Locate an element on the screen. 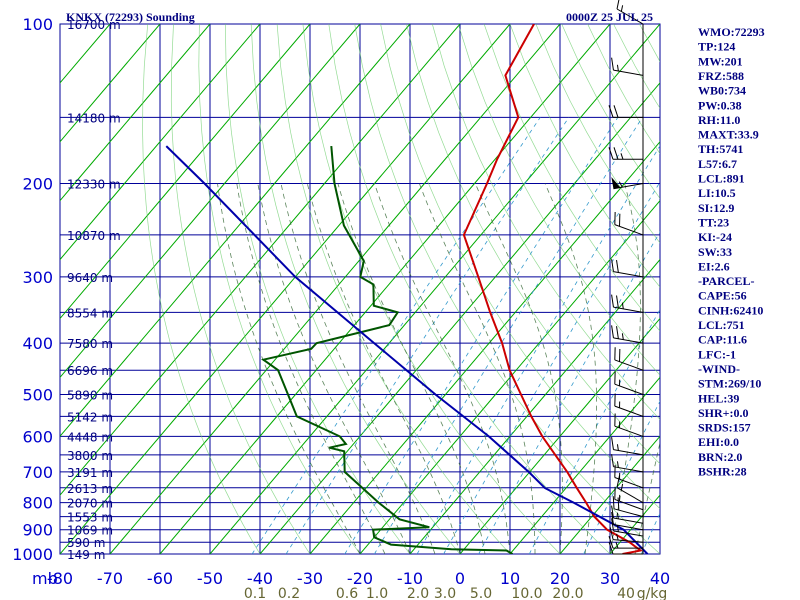 This screenshot has width=800, height=600. index-value: WB0:734 is located at coordinates (722, 91).